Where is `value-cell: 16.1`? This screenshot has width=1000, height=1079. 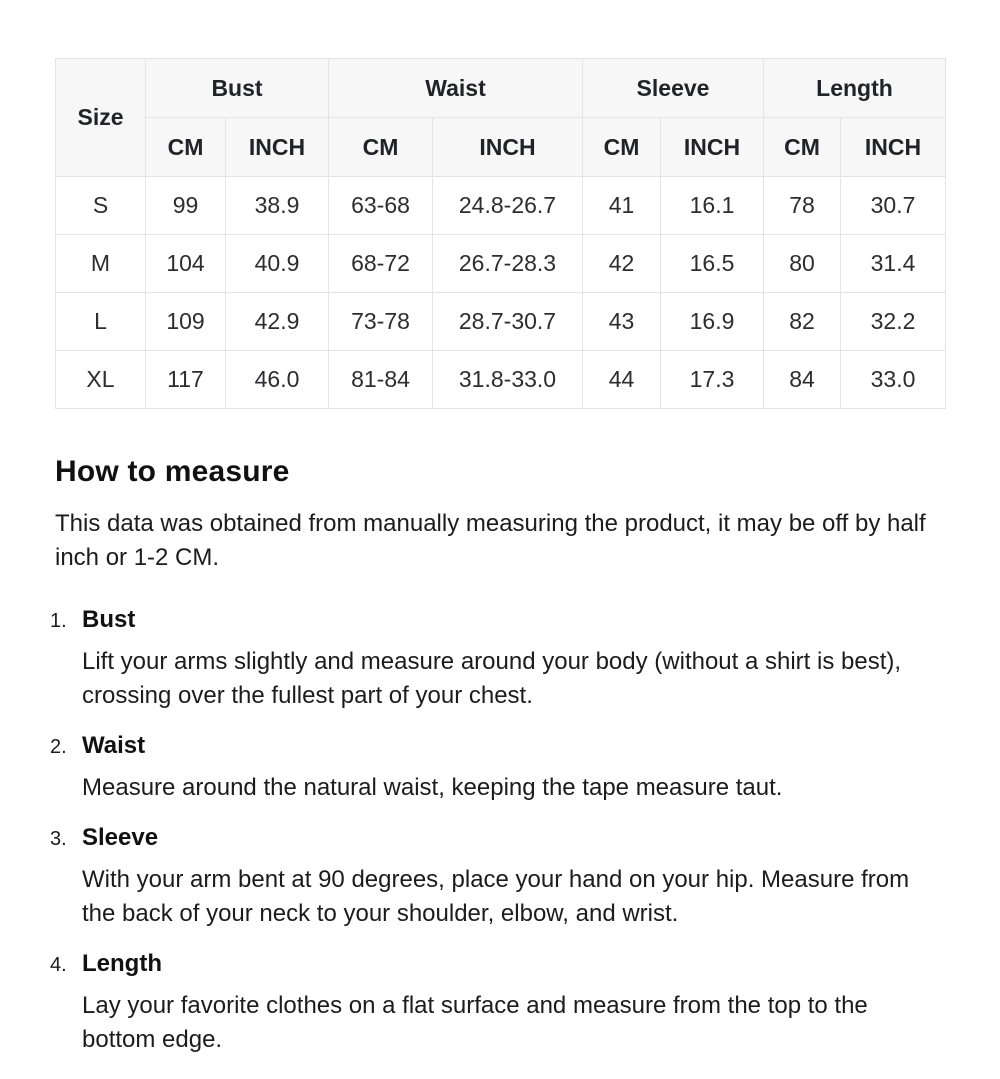
value-cell: 16.1 is located at coordinates (712, 205).